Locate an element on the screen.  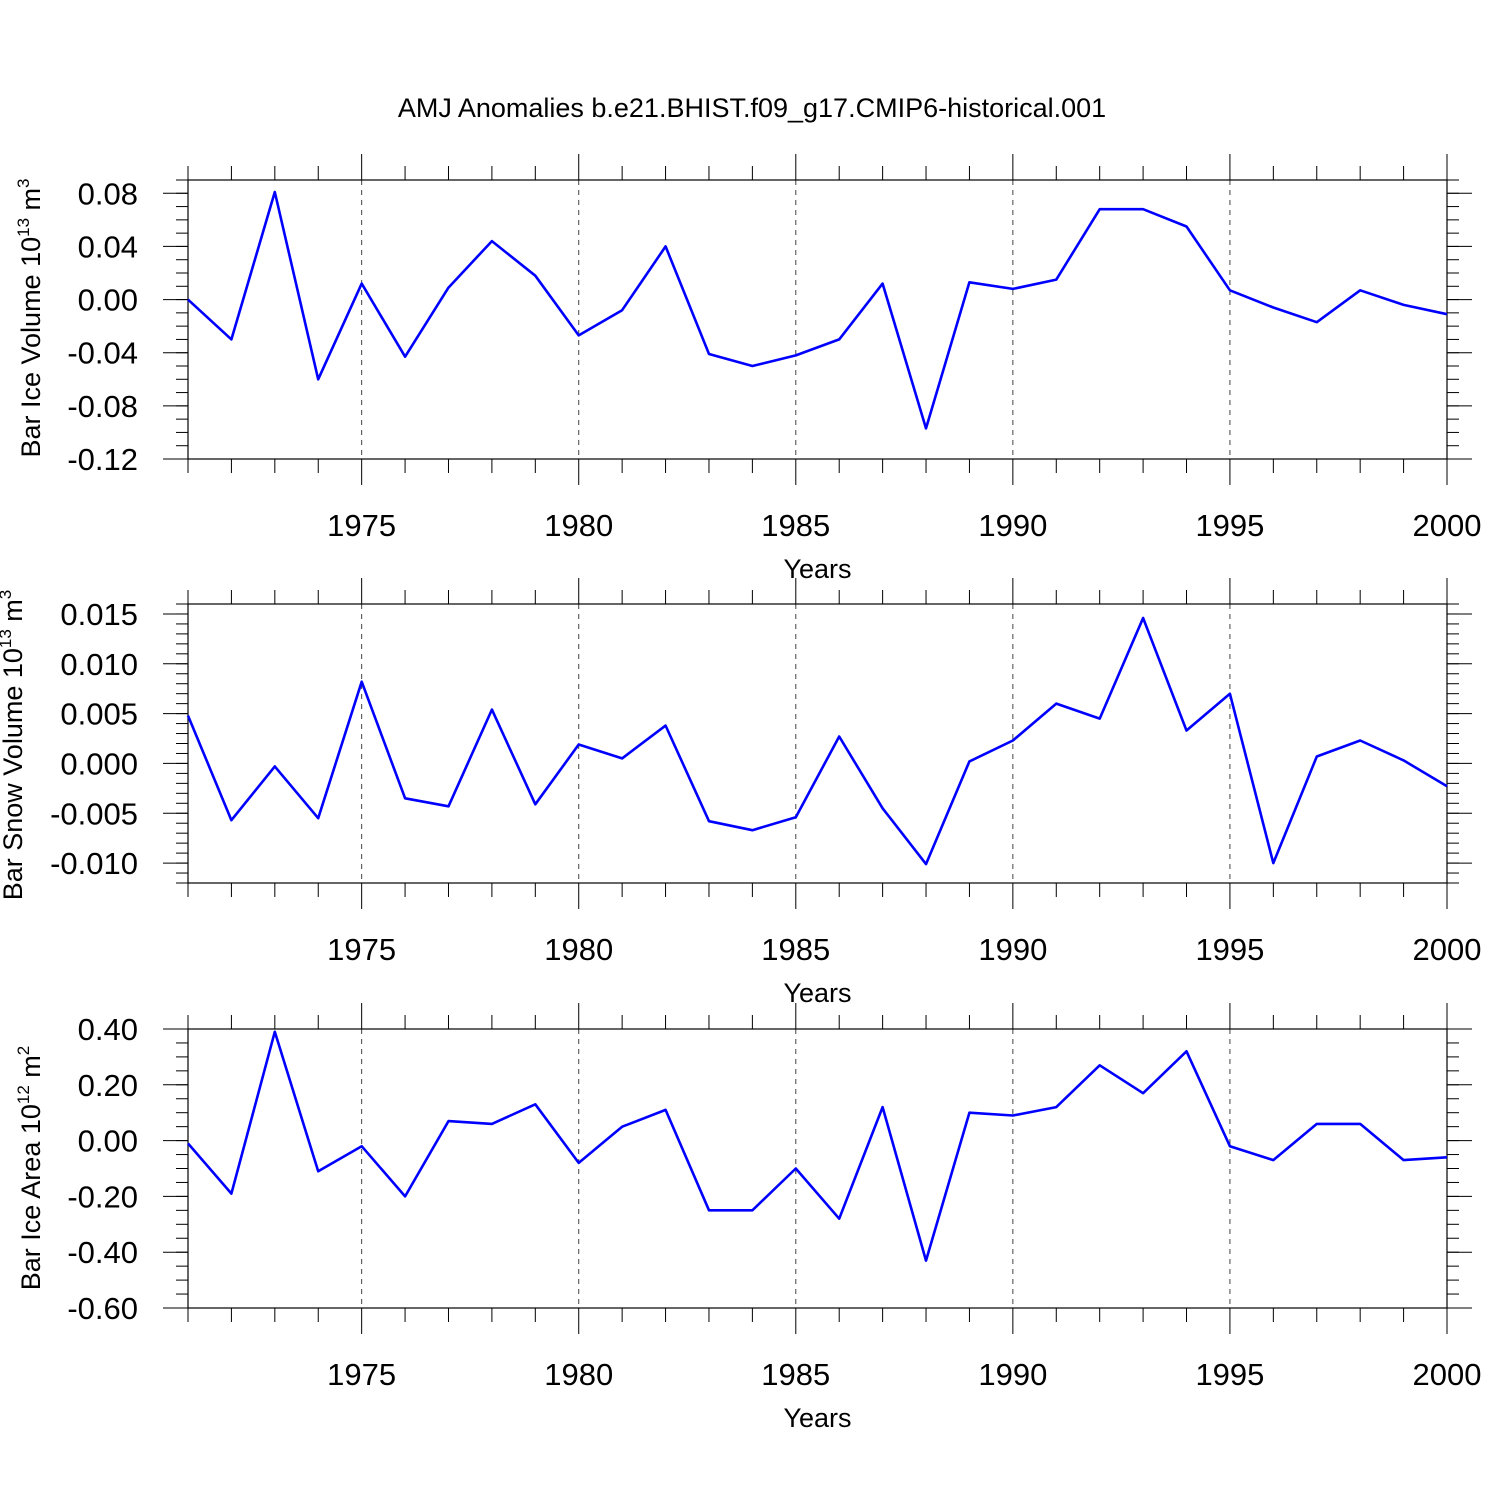
y-axis-title: Bar Snow Volume 1013 m3 is located at coordinates (14, 745).